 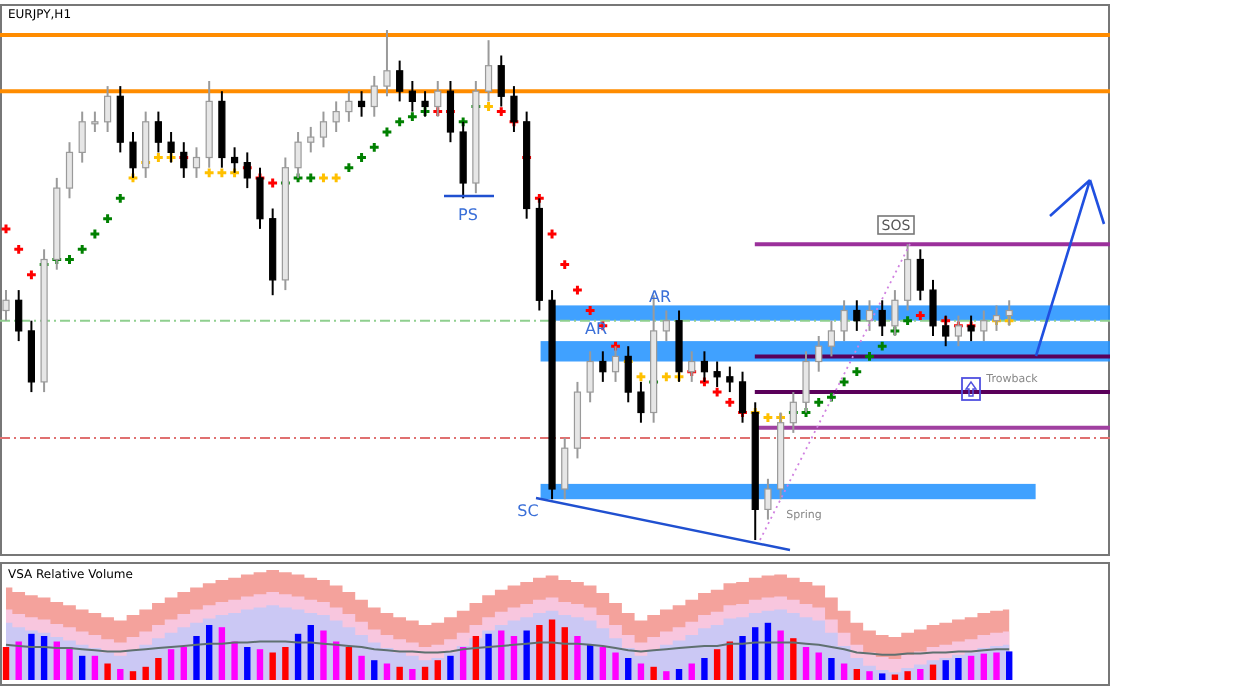 What do you see at coordinates (468, 215) in the screenshot?
I see `annotation: PS` at bounding box center [468, 215].